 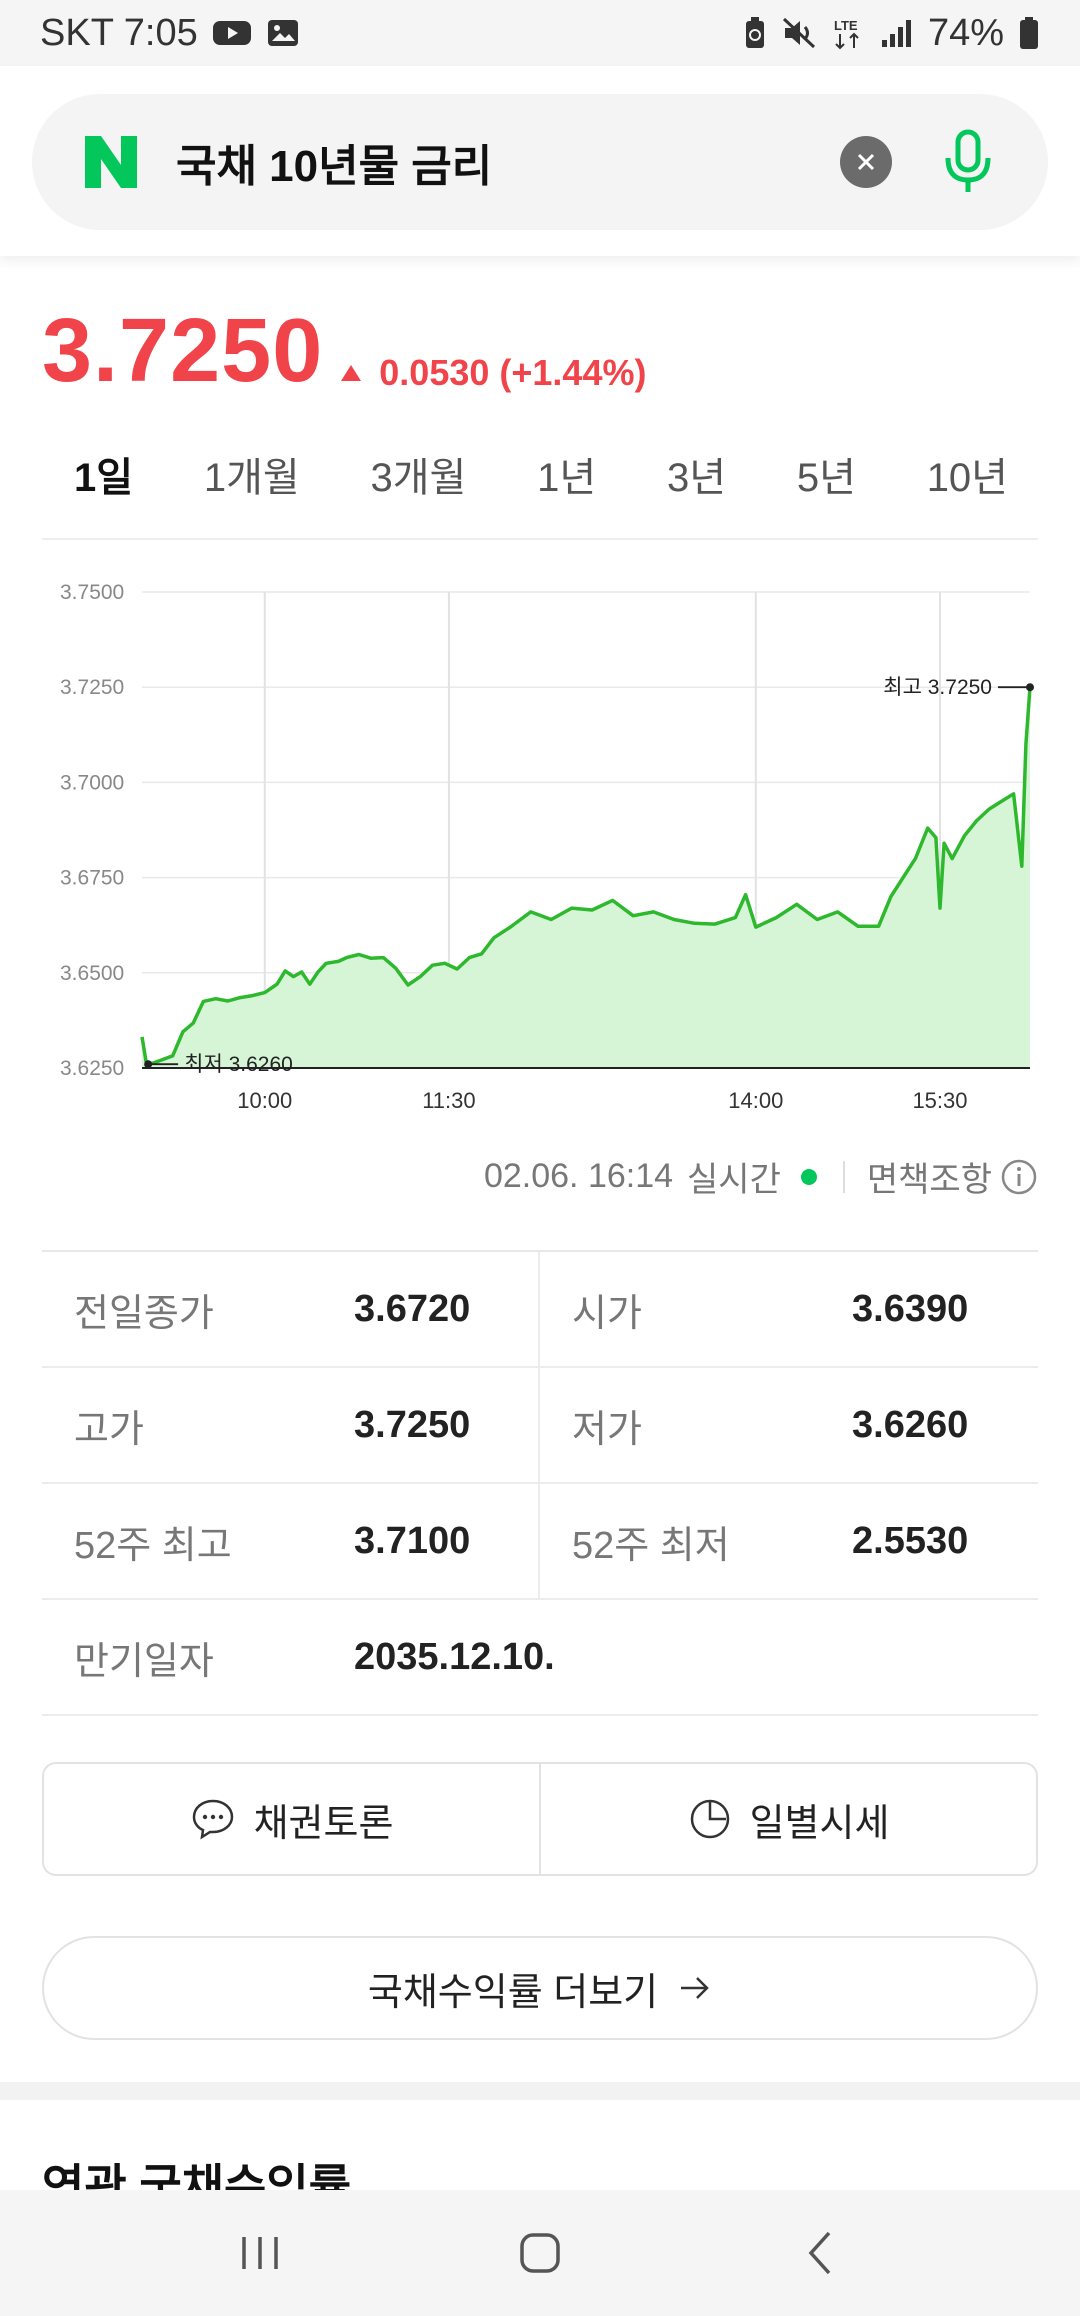 I want to click on signal-icon, so click(x=897, y=33).